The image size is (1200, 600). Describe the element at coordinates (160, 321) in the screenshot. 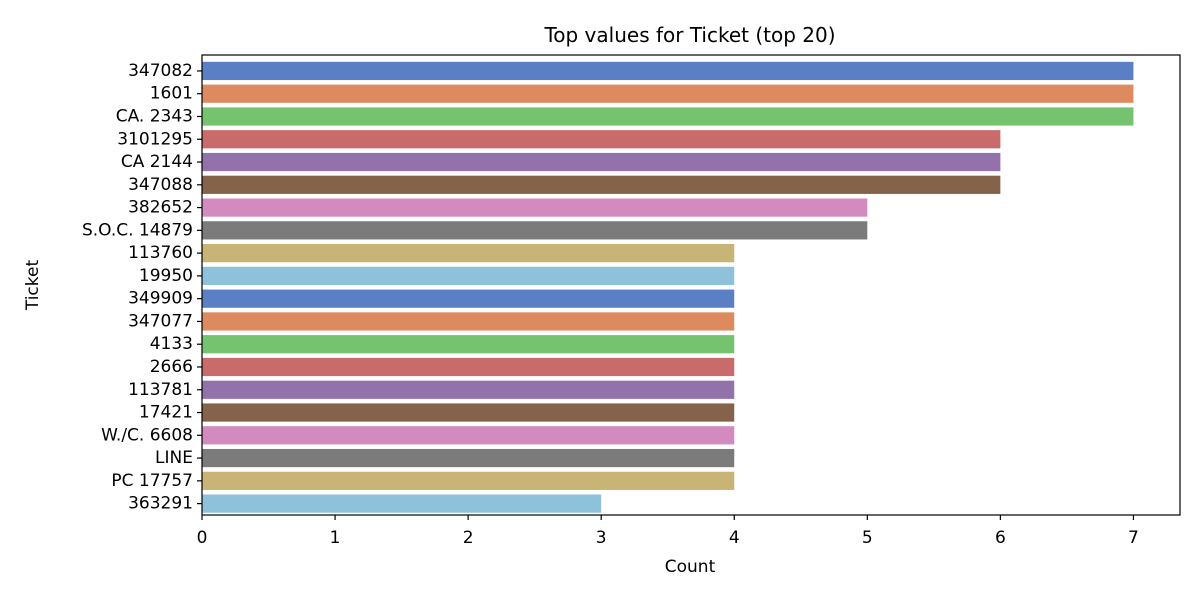

I see `y-tick-label-11: 347077` at that location.